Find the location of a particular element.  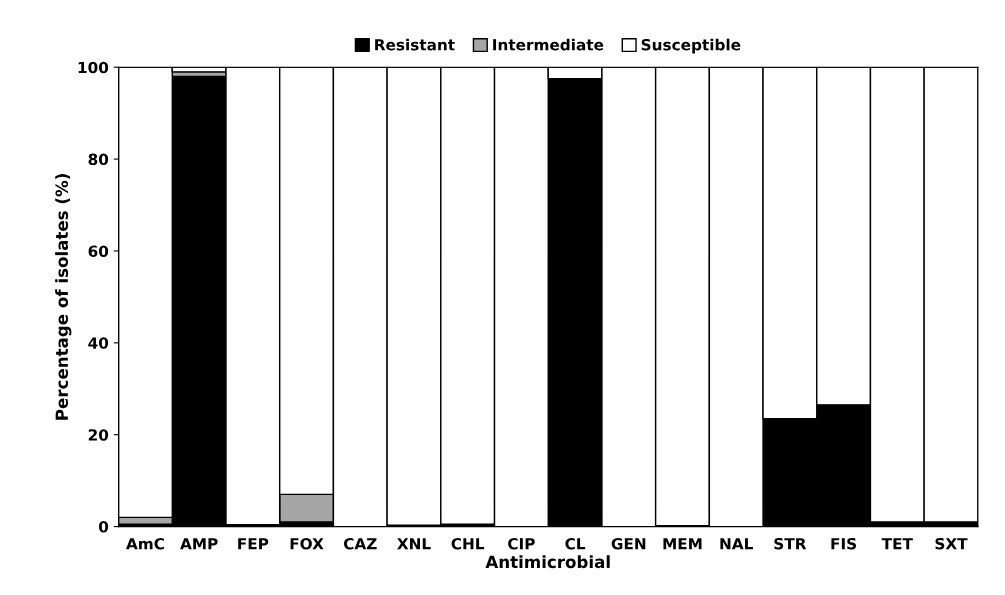

y-tick-label: 0 is located at coordinates (103, 527).